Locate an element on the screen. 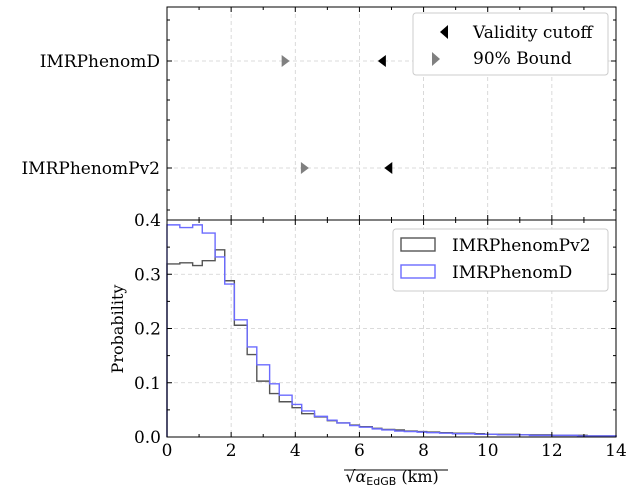  top-legend-box is located at coordinates (510, 44).